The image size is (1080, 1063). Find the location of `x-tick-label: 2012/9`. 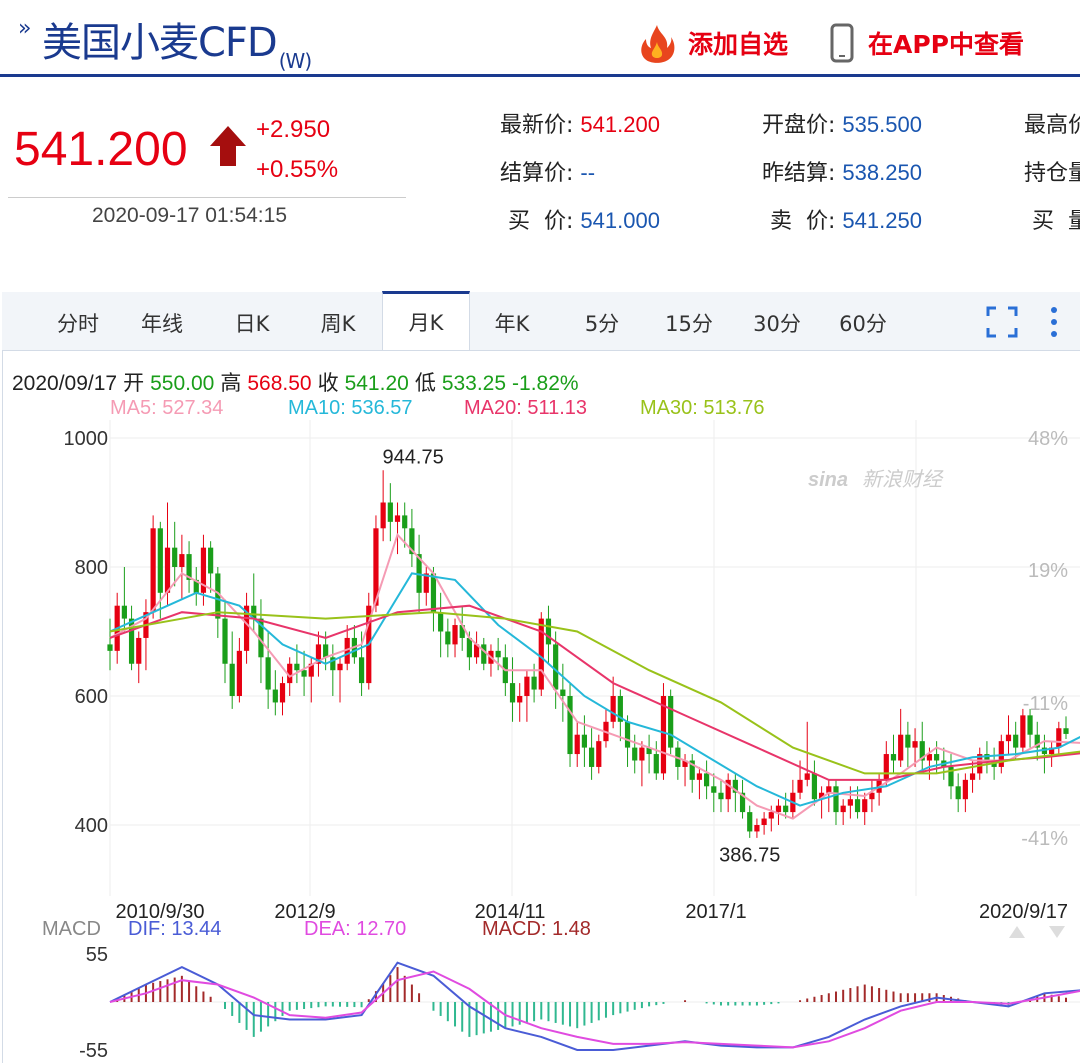

x-tick-label: 2012/9 is located at coordinates (304, 910).